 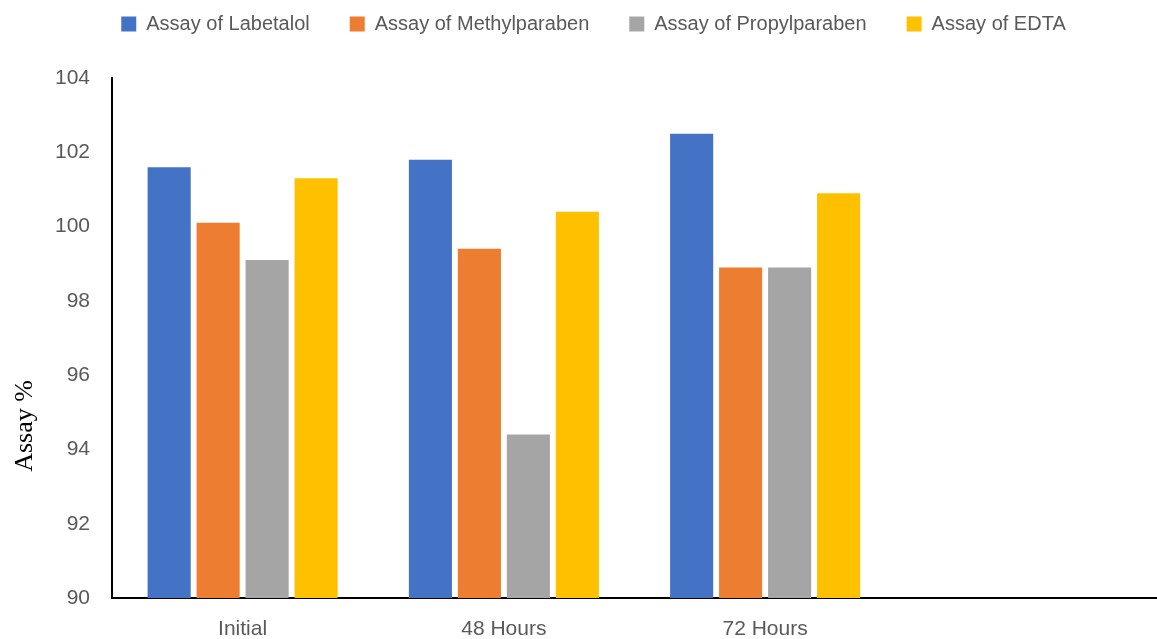 What do you see at coordinates (504, 627) in the screenshot?
I see `x-tick-label: 48 Hours` at bounding box center [504, 627].